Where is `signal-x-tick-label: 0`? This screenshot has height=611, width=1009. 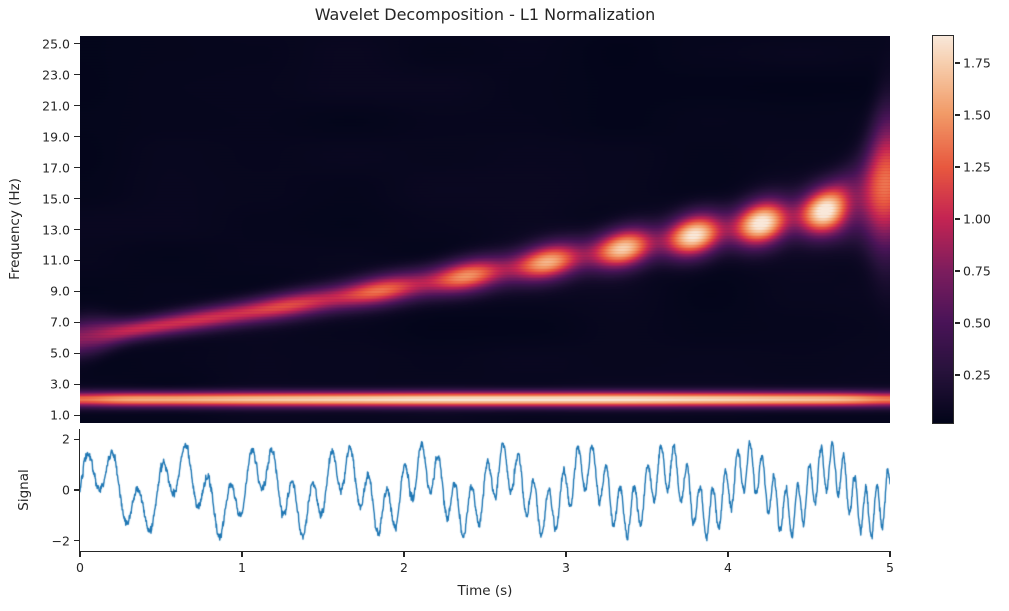
signal-x-tick-label: 0 is located at coordinates (80, 567).